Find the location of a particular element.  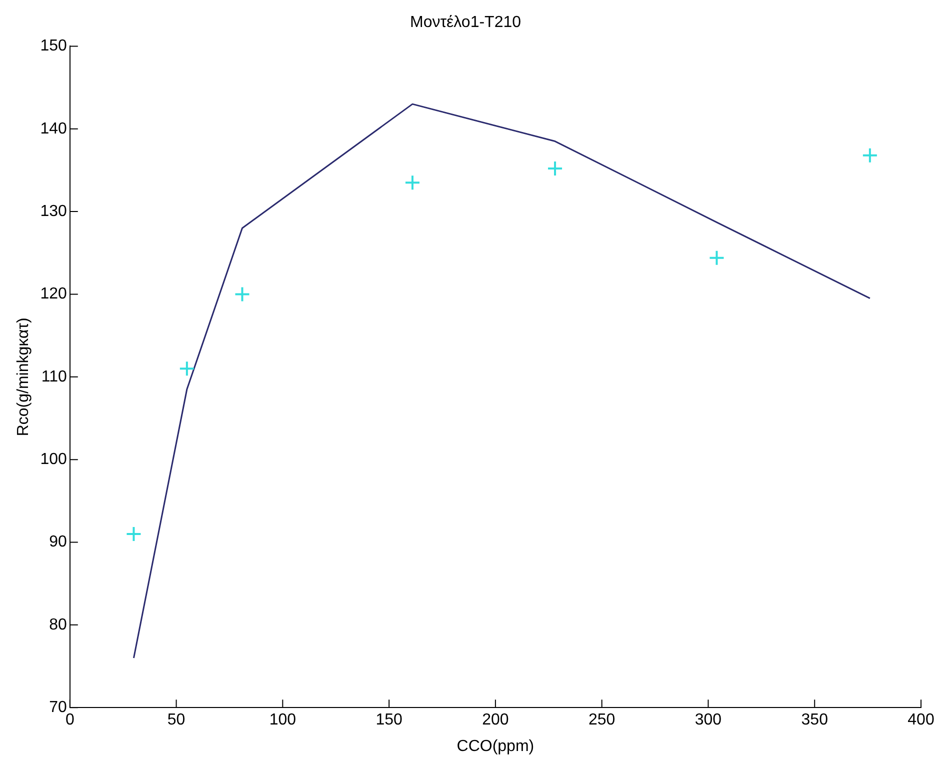

y-tick-label: 140 is located at coordinates (53, 129).